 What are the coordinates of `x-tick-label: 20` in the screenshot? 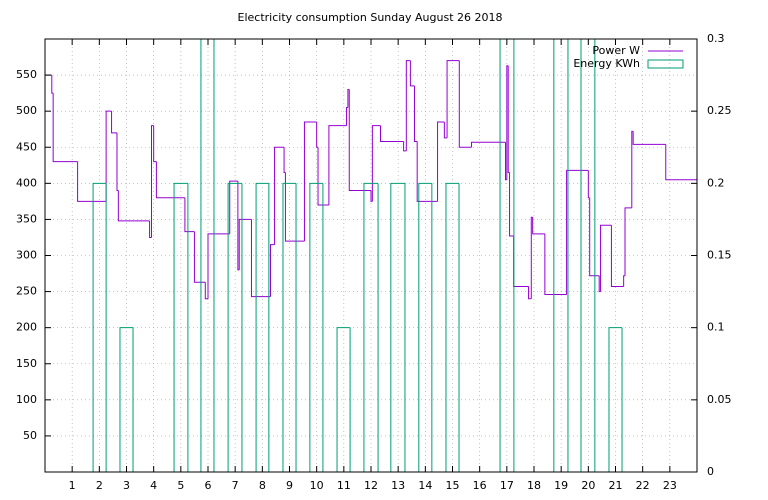 It's located at (588, 485).